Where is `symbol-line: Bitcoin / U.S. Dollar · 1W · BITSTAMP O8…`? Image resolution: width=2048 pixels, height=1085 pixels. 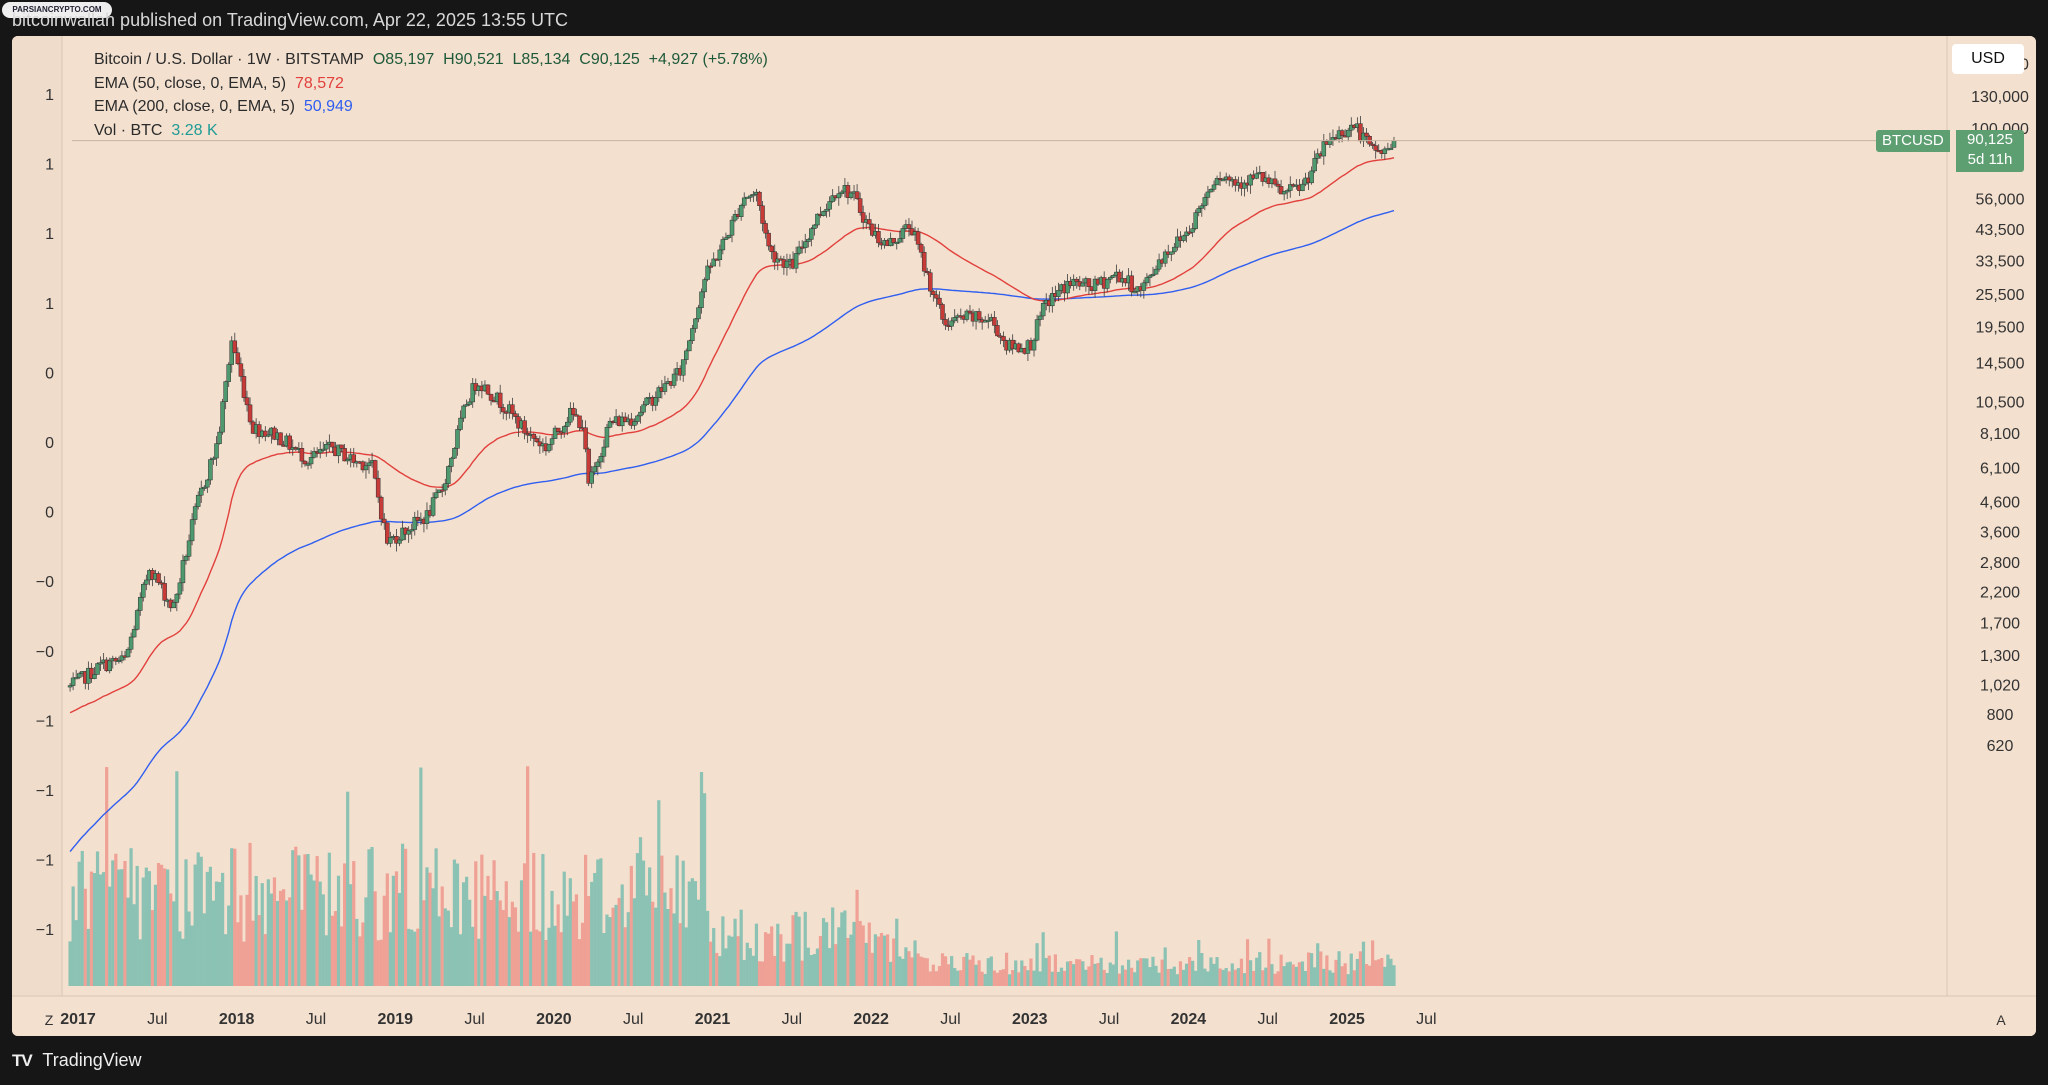 symbol-line: Bitcoin / U.S. Dollar · 1W · BITSTAMP O8… is located at coordinates (431, 60).